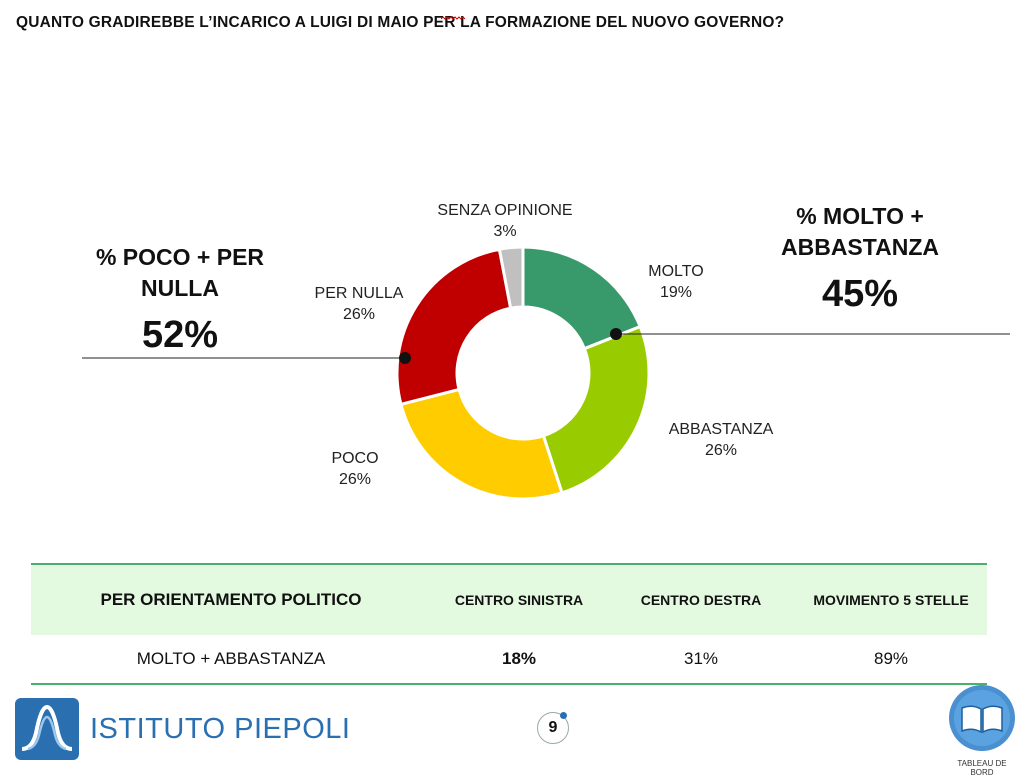 The width and height of the screenshot is (1024, 777). I want to click on table-header-cell: CENTRO SINISTRA, so click(519, 600).